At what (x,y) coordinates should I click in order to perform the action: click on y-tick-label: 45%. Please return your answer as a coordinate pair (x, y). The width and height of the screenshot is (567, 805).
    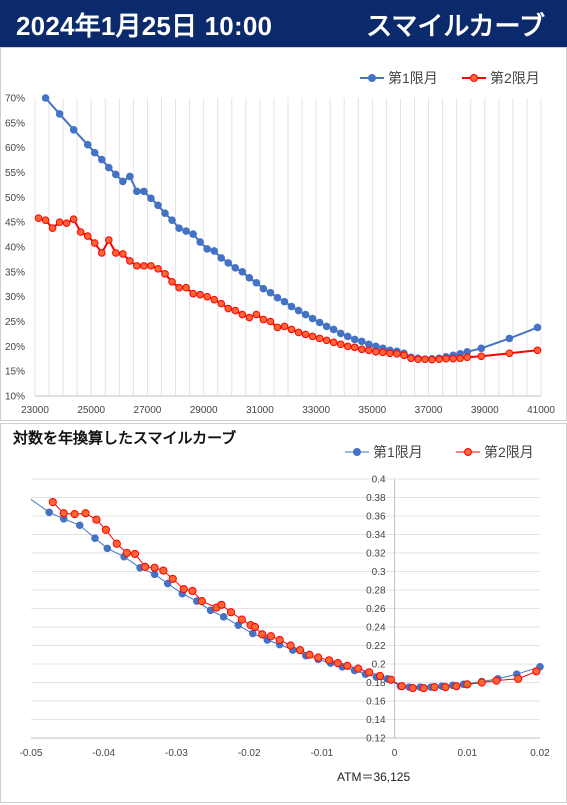
    Looking at the image, I should click on (15, 223).